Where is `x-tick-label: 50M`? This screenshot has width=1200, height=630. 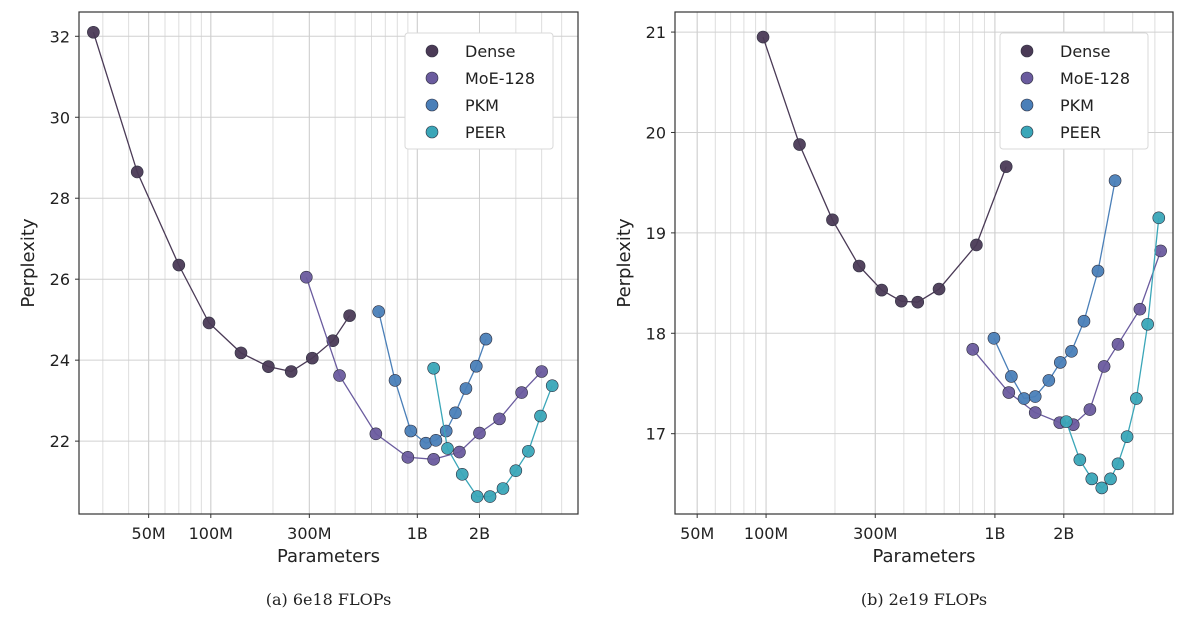 x-tick-label: 50M is located at coordinates (149, 533).